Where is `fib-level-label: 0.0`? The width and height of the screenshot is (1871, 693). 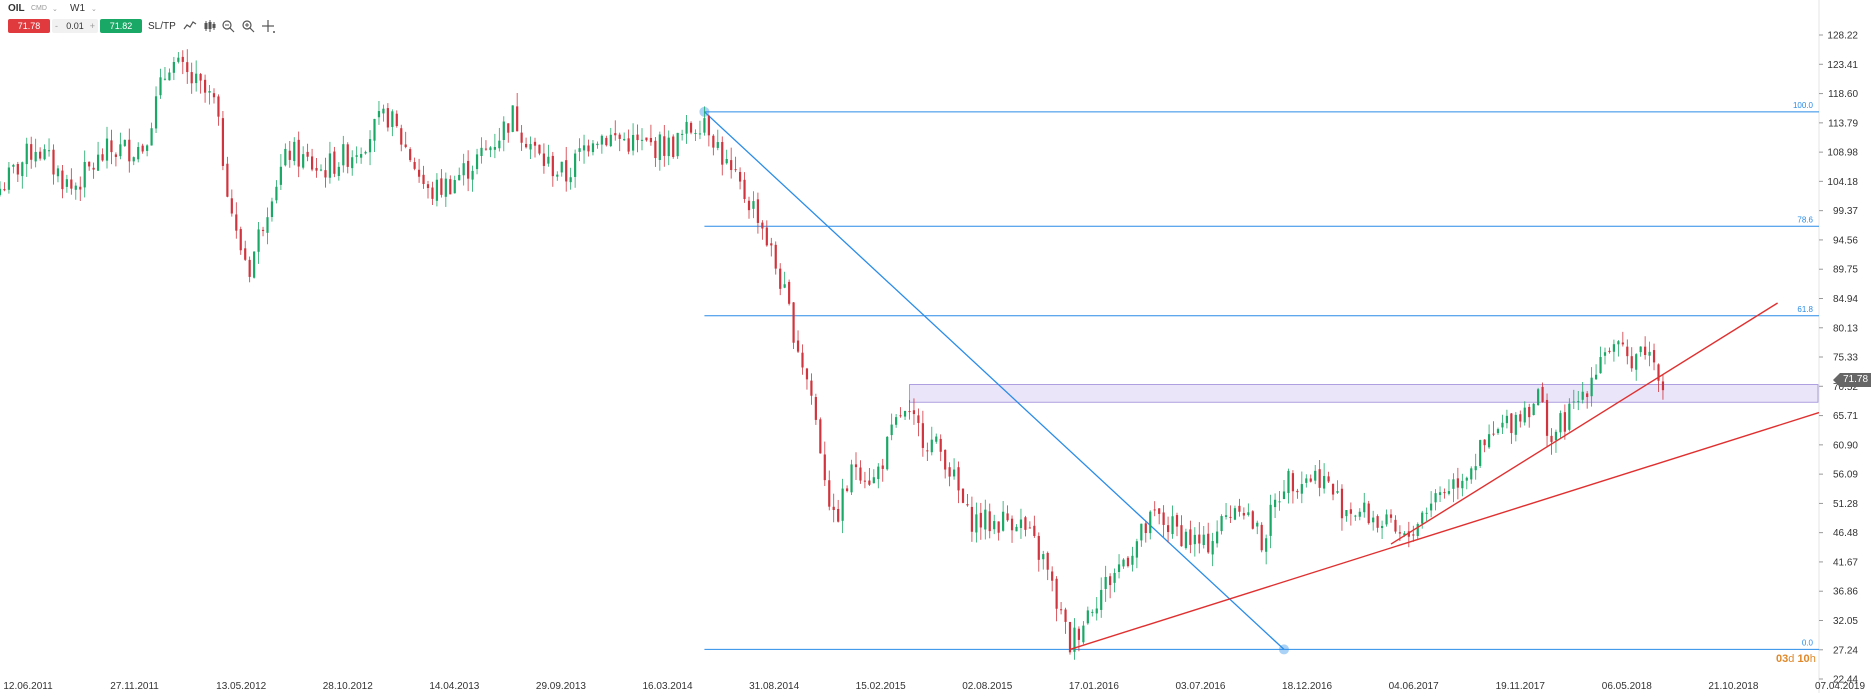 fib-level-label: 0.0 is located at coordinates (1808, 642).